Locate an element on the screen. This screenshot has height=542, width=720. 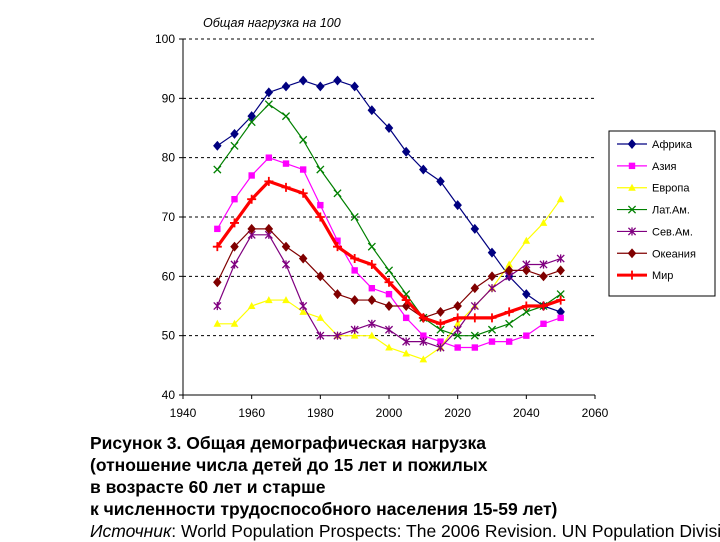
x-tick-label-1960: 1960 is located at coordinates (251, 413).